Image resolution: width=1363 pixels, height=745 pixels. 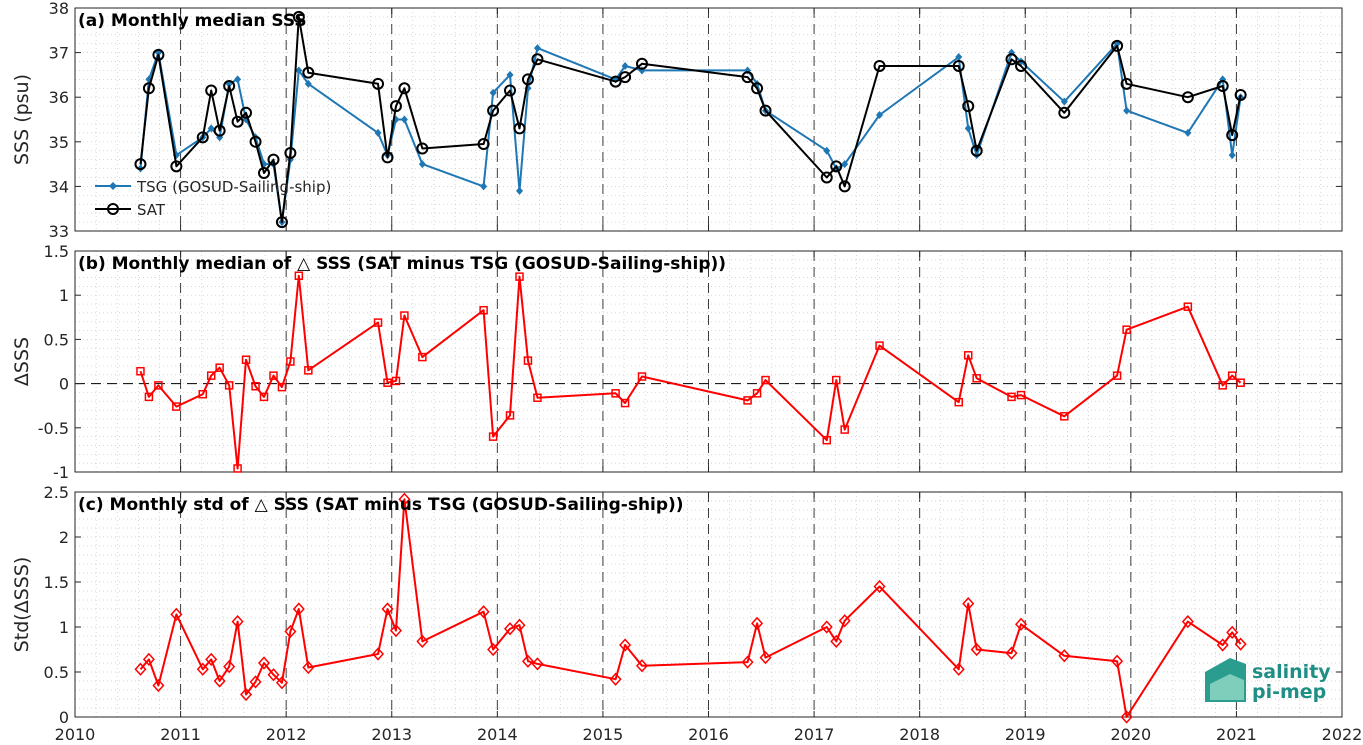 What do you see at coordinates (59, 186) in the screenshot?
I see `y-tick-label: 34` at bounding box center [59, 186].